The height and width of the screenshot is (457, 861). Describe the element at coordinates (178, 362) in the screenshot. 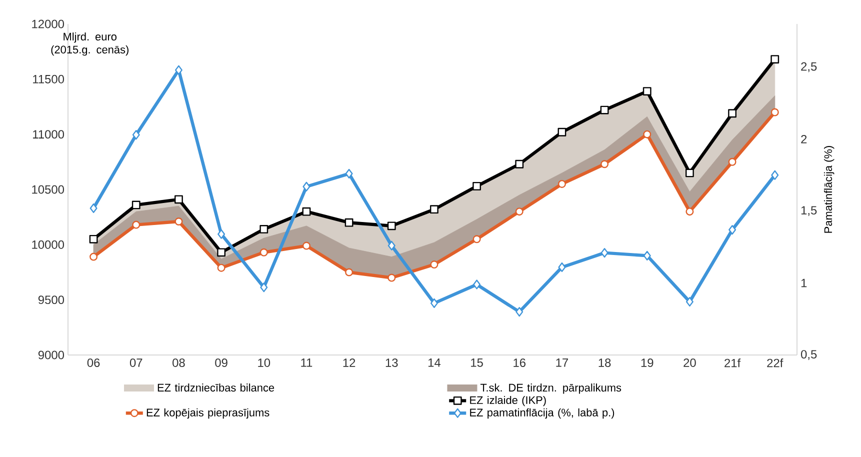

I see `x-tick-label: 08` at that location.